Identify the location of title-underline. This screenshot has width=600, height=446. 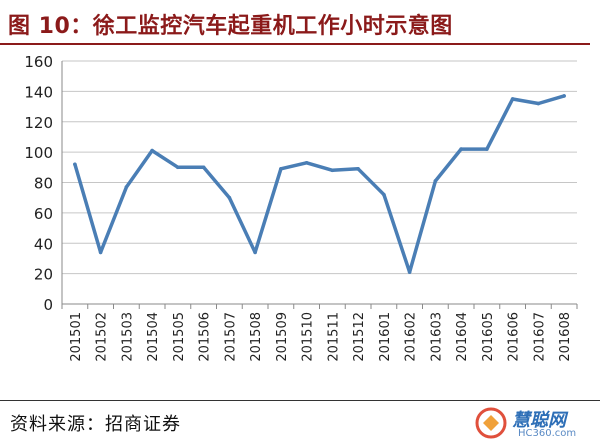
(295, 44).